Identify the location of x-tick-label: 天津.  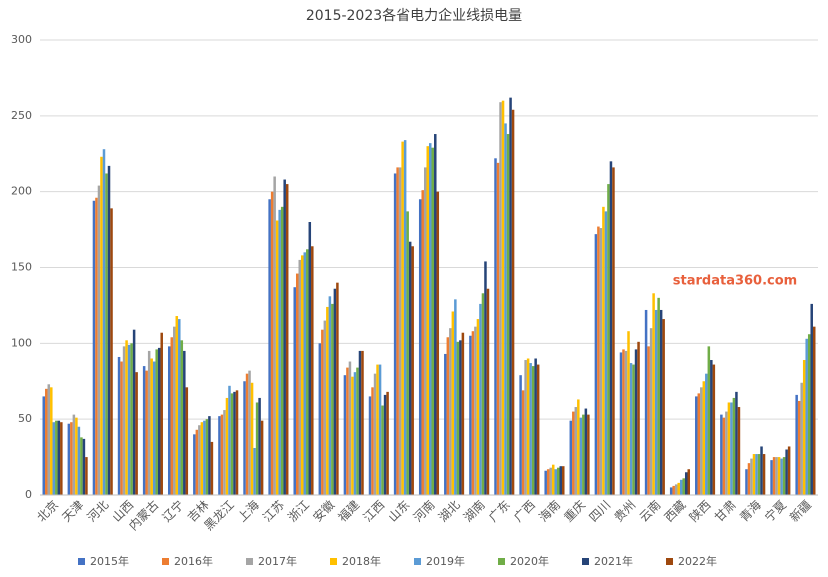
(72, 511).